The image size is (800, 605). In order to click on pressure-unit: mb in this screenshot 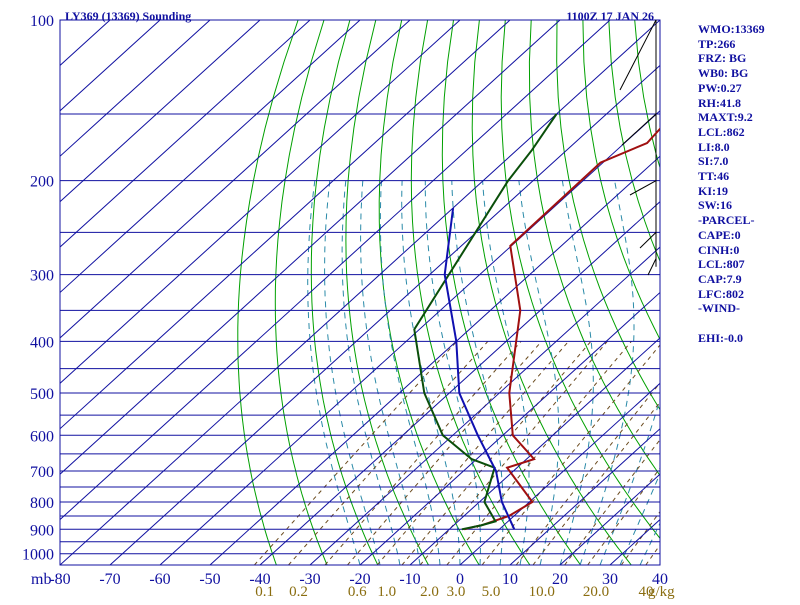, I will do `click(41, 579)`.